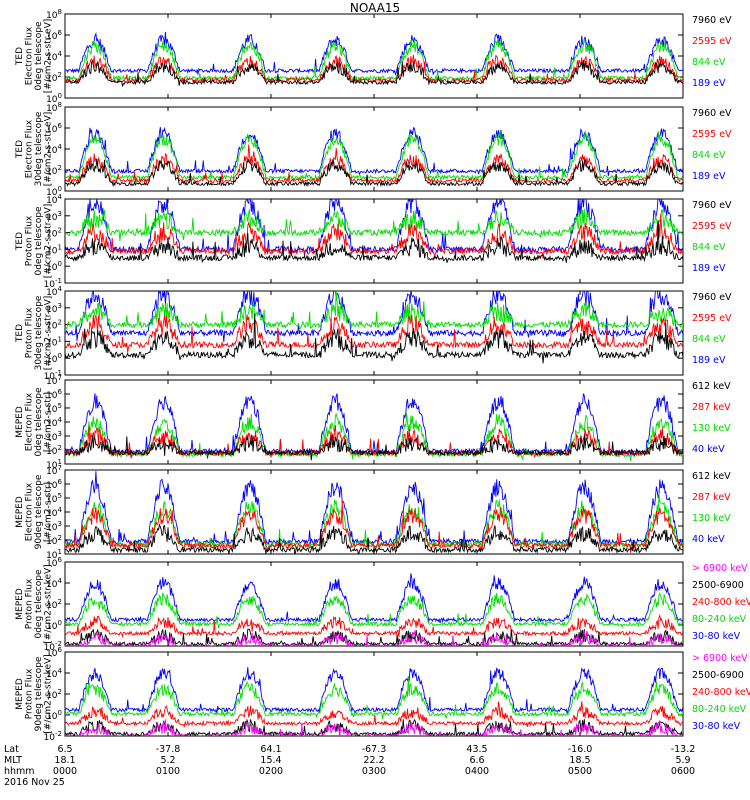 Image resolution: width=750 pixels, height=800 pixels. What do you see at coordinates (720, 658) in the screenshot?
I see `legend-entry: > 6900 keV` at bounding box center [720, 658].